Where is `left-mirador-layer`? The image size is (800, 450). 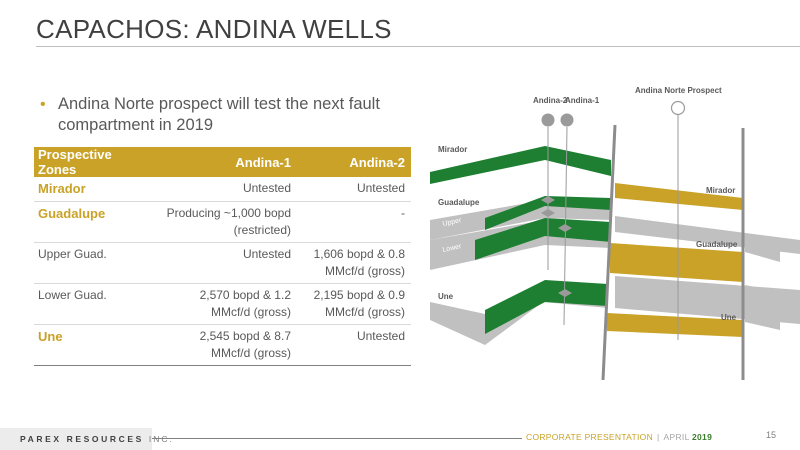 left-mirador-layer is located at coordinates (520, 165).